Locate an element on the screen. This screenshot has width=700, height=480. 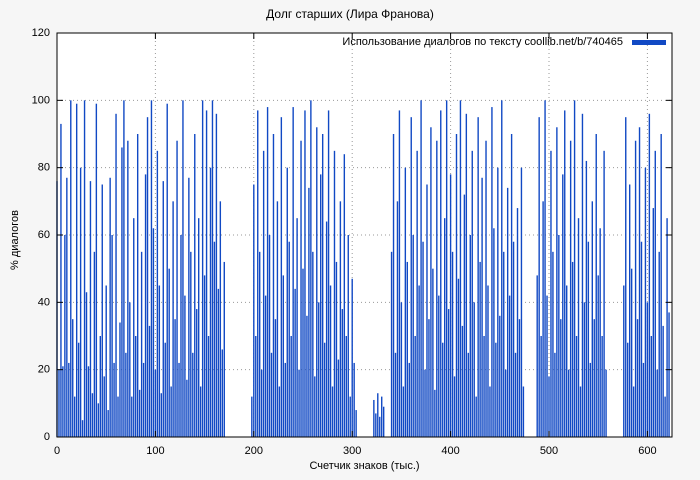
x-axis-label: Счетчик знаков (тыс.) is located at coordinates (364, 466).